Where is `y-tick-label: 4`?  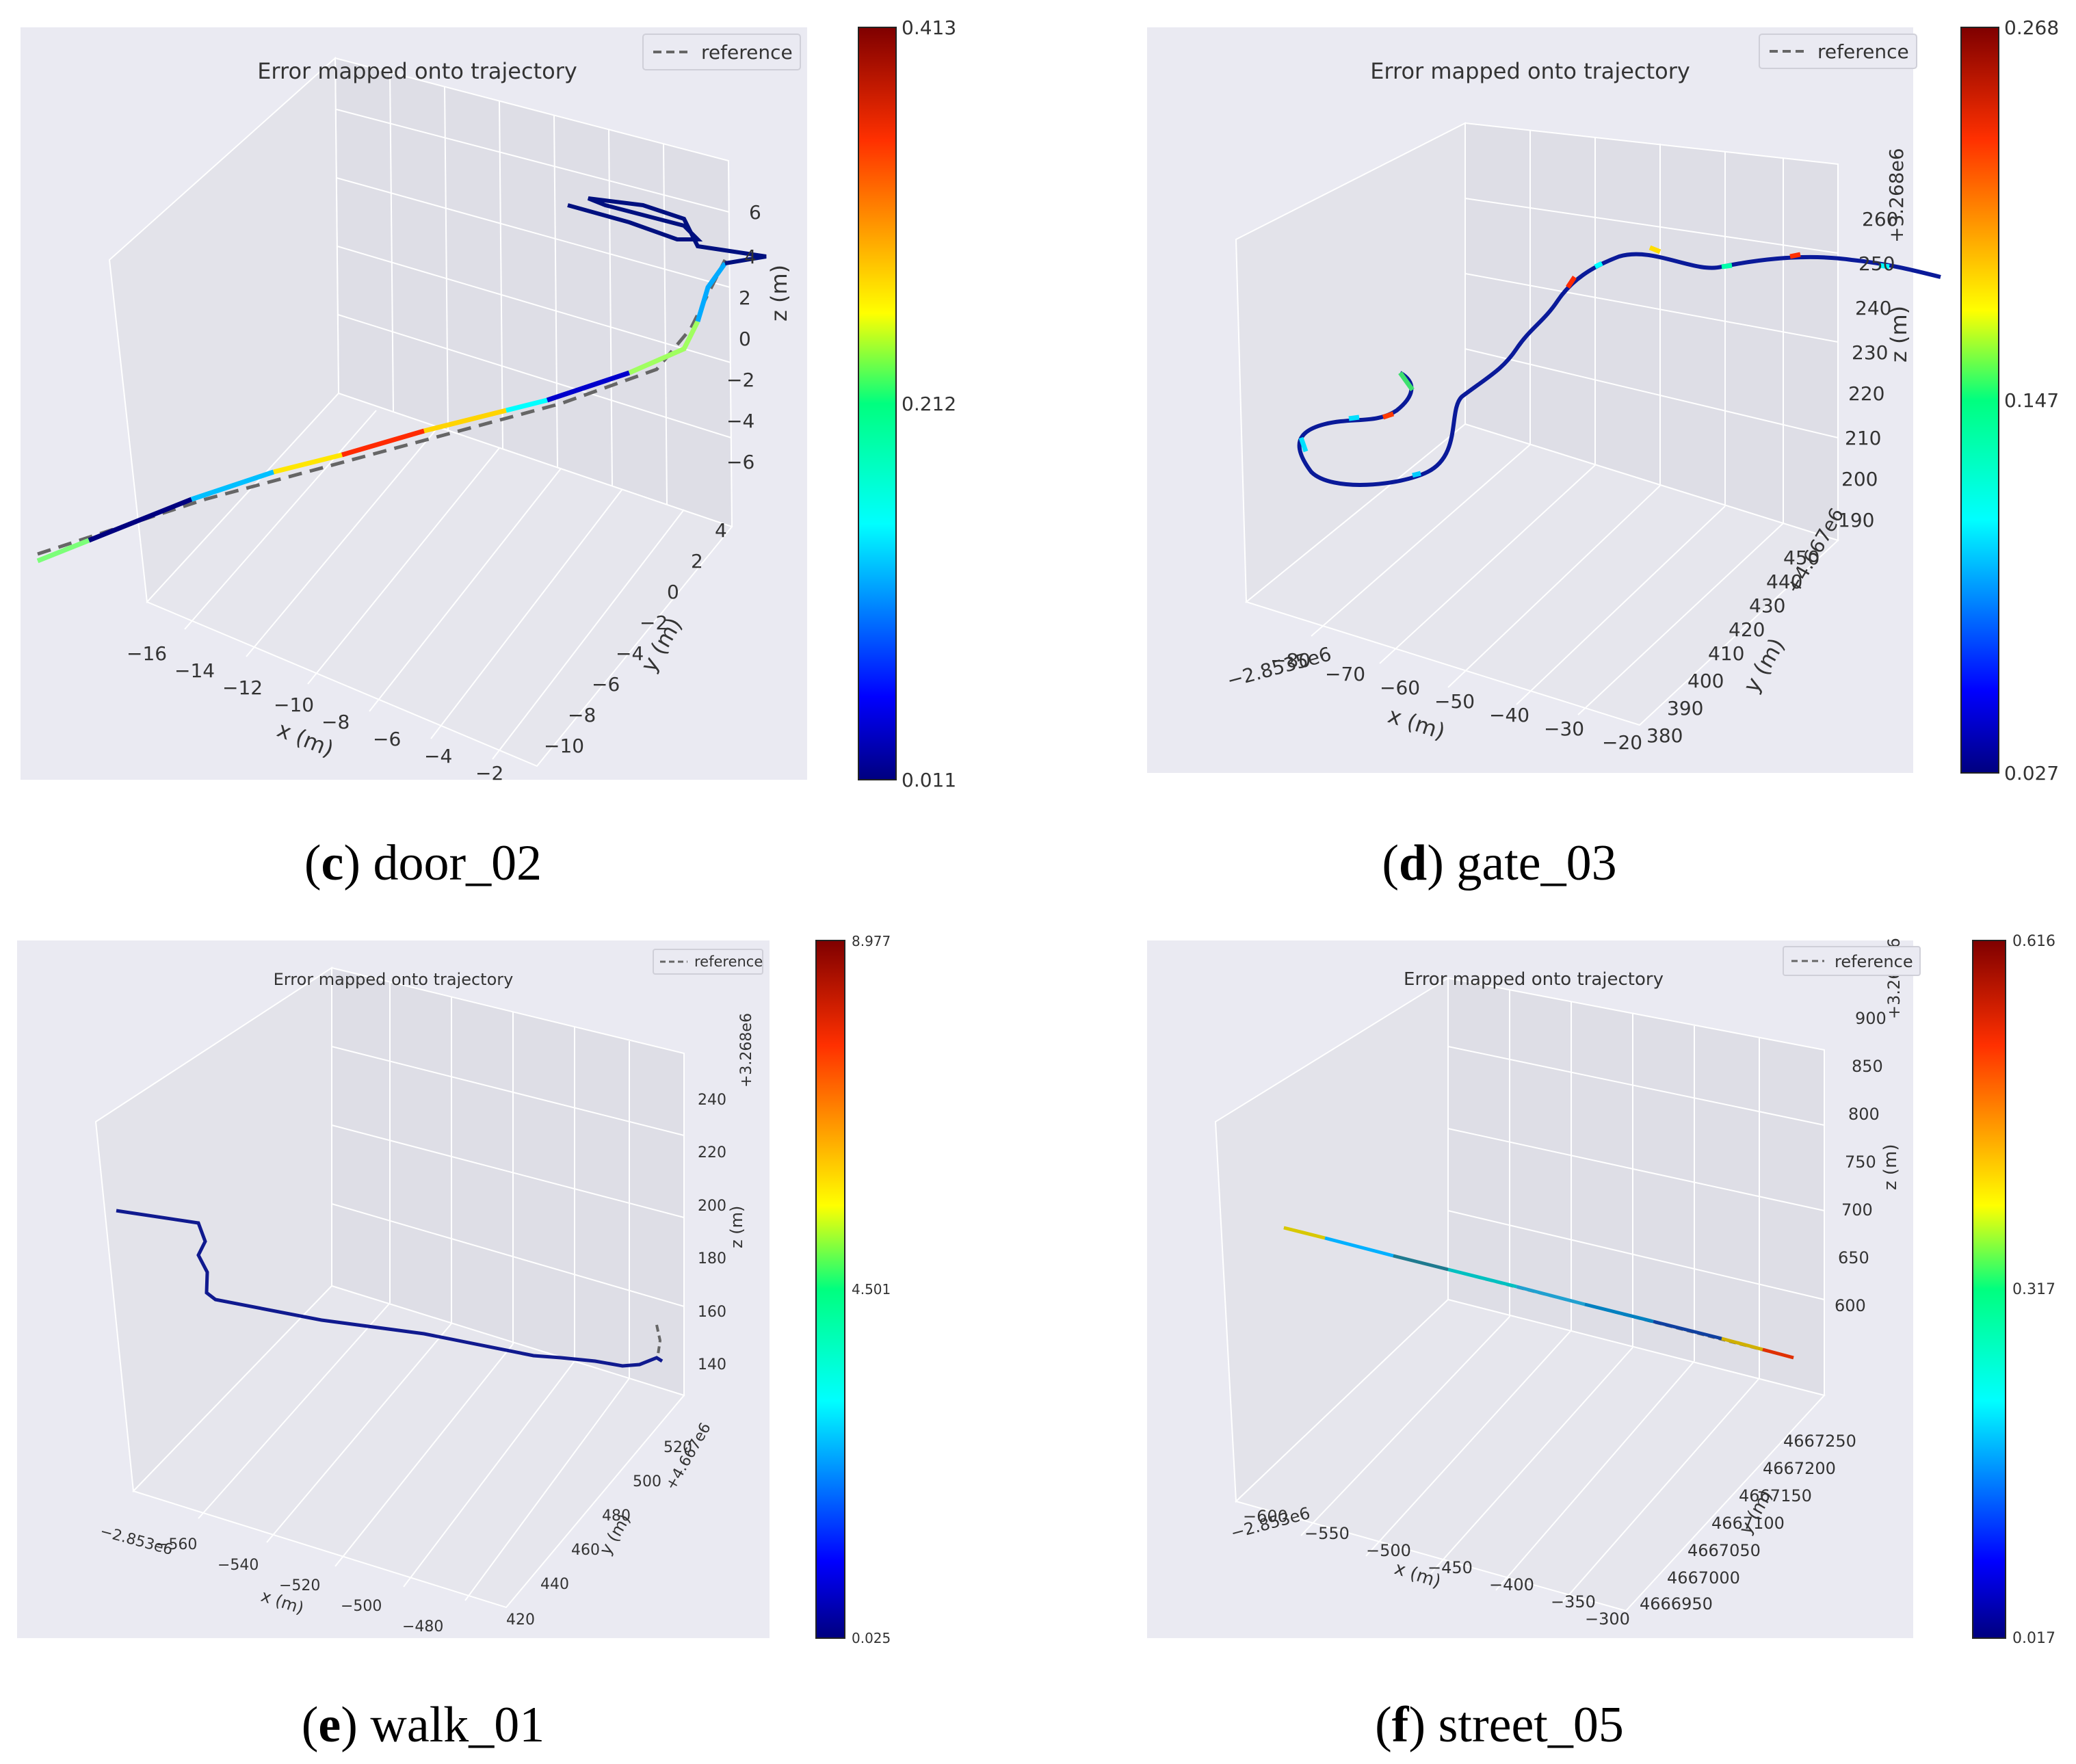 y-tick-label: 4 is located at coordinates (721, 530).